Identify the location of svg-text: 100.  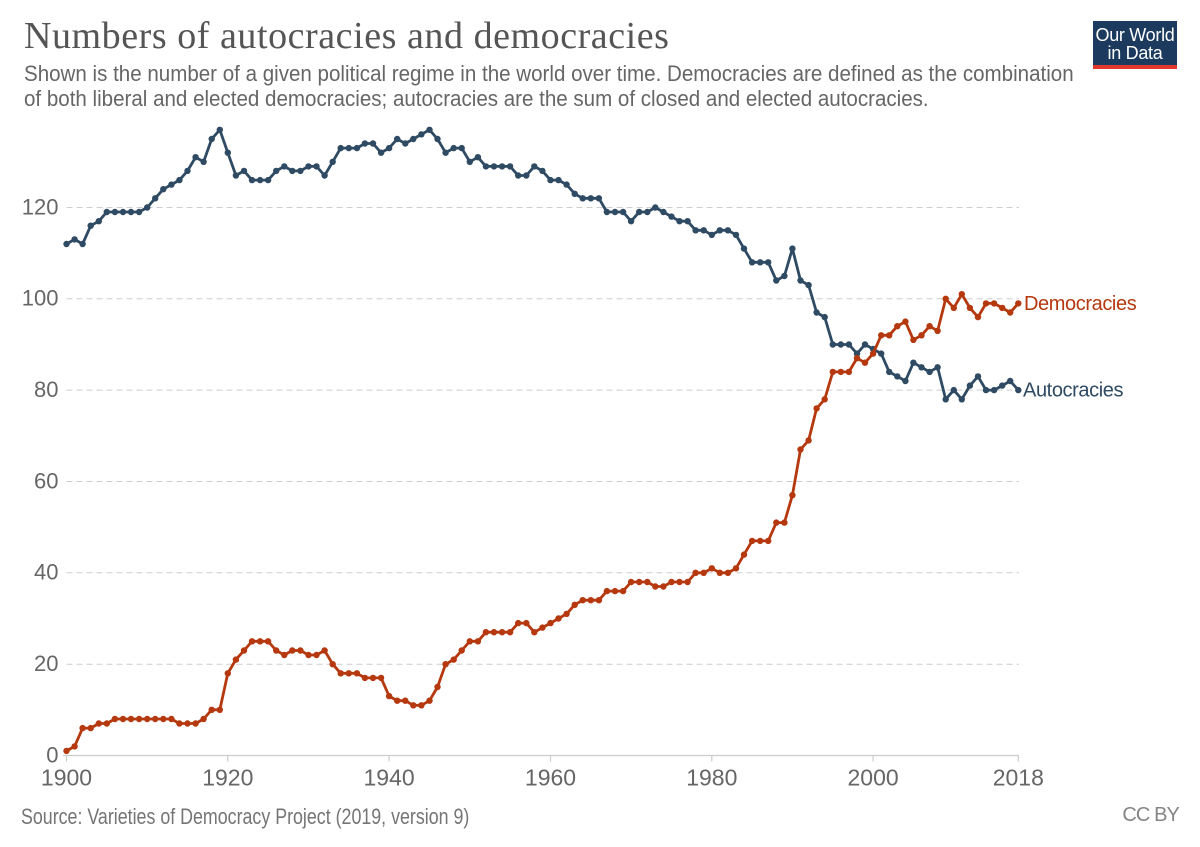
(40, 298).